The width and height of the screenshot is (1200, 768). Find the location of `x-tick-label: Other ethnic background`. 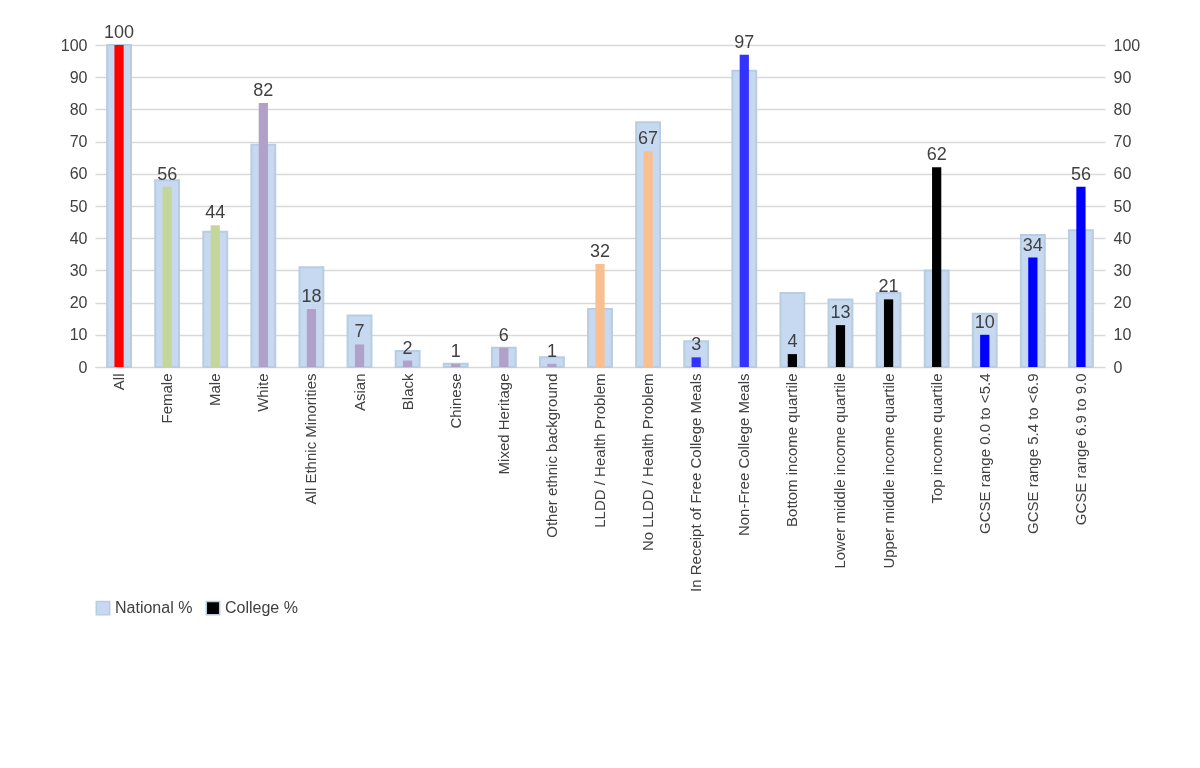

x-tick-label: Other ethnic background is located at coordinates (551, 455).